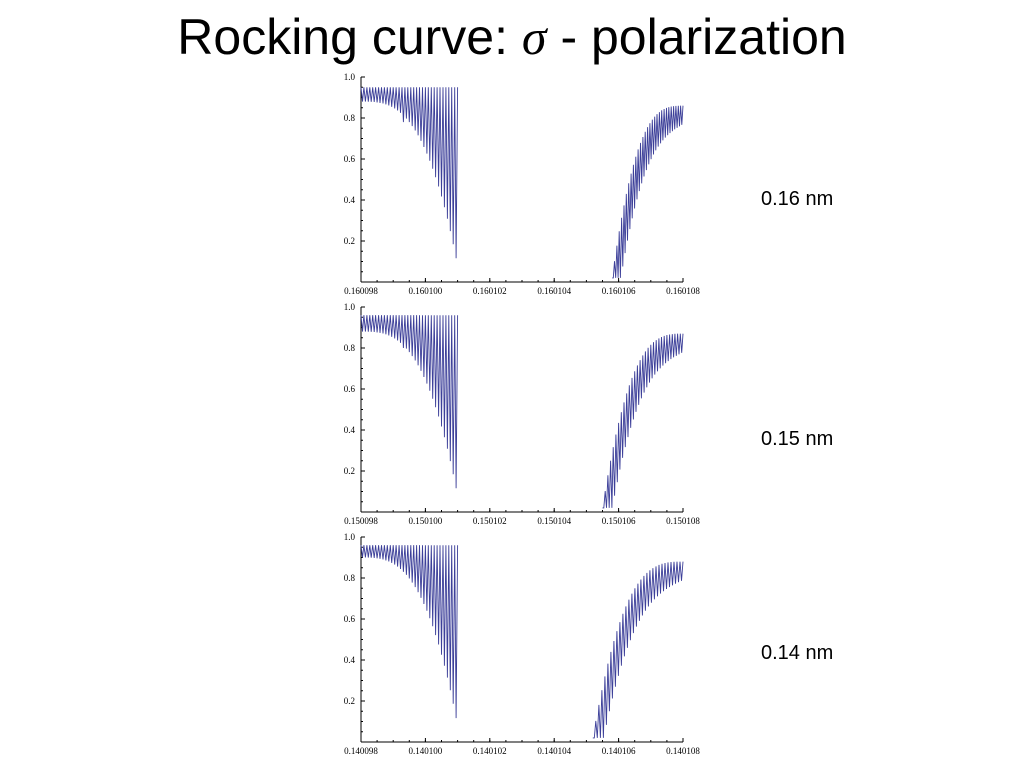 The image size is (1024, 768). Describe the element at coordinates (619, 751) in the screenshot. I see `x-tick-label: 0.140106` at that location.